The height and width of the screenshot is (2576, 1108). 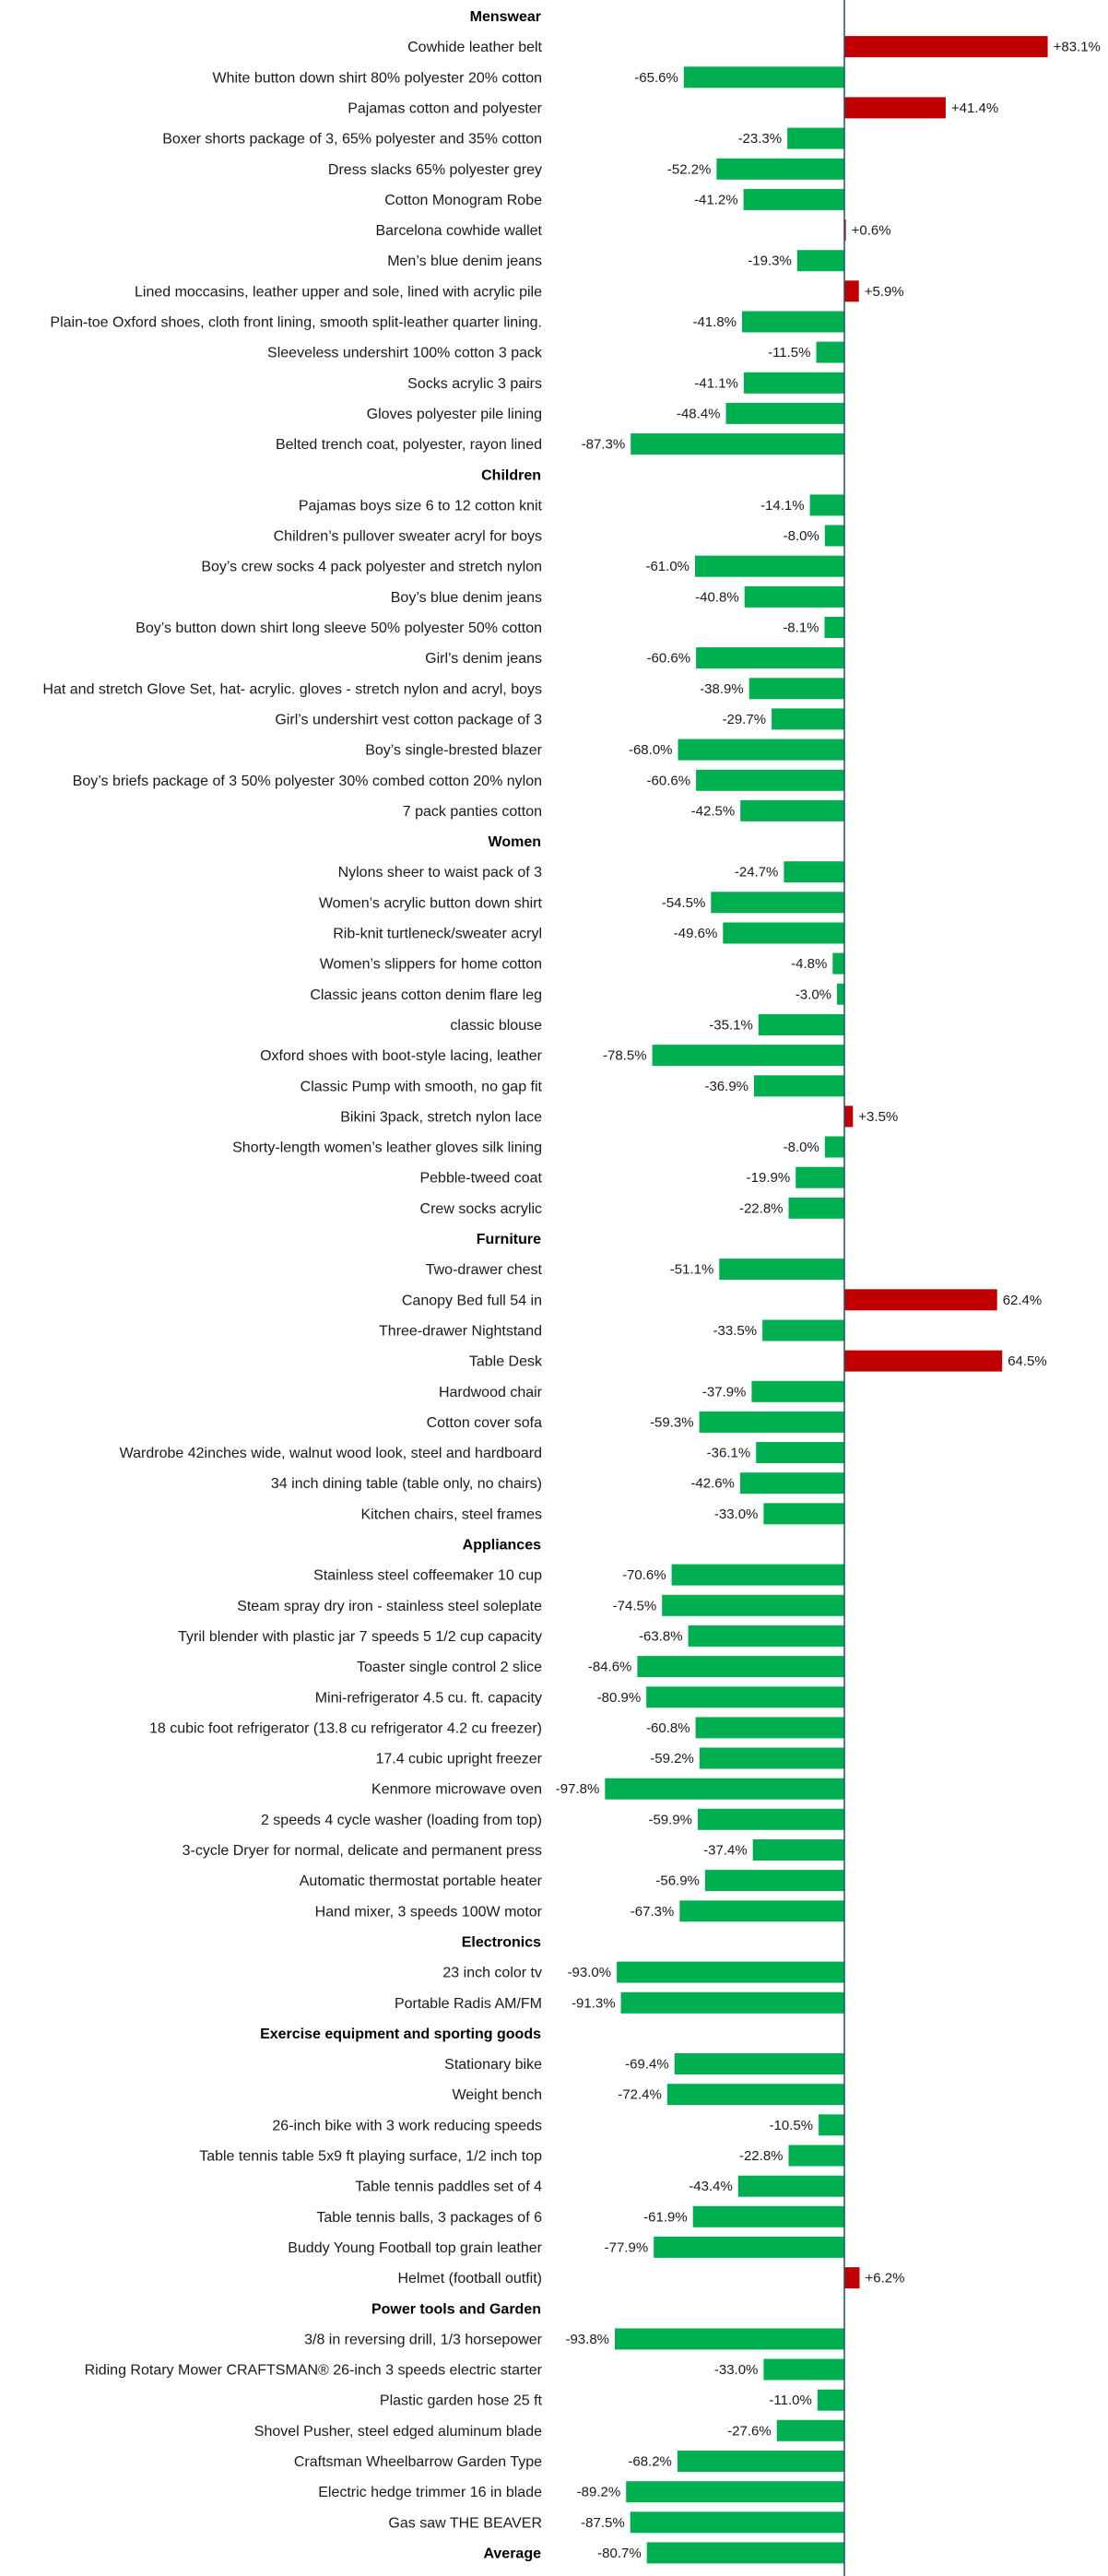 What do you see at coordinates (418, 2462) in the screenshot?
I see `category-label: Craftsman Wheelbarrow Garden Type` at bounding box center [418, 2462].